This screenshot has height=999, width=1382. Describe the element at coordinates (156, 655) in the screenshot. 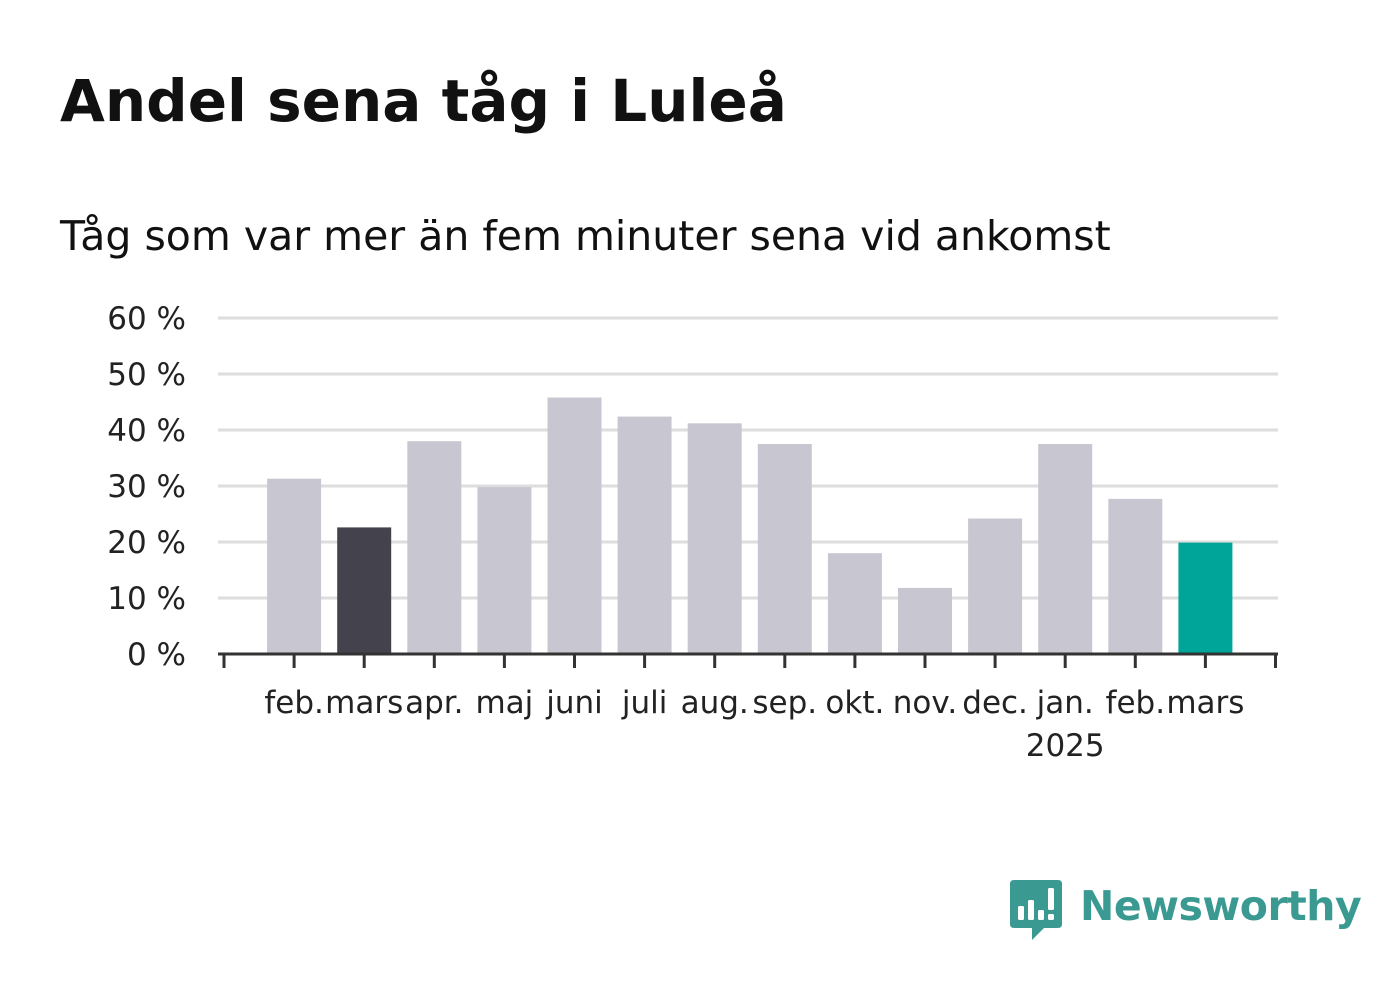

I see `y-tick-label: 0 %` at that location.